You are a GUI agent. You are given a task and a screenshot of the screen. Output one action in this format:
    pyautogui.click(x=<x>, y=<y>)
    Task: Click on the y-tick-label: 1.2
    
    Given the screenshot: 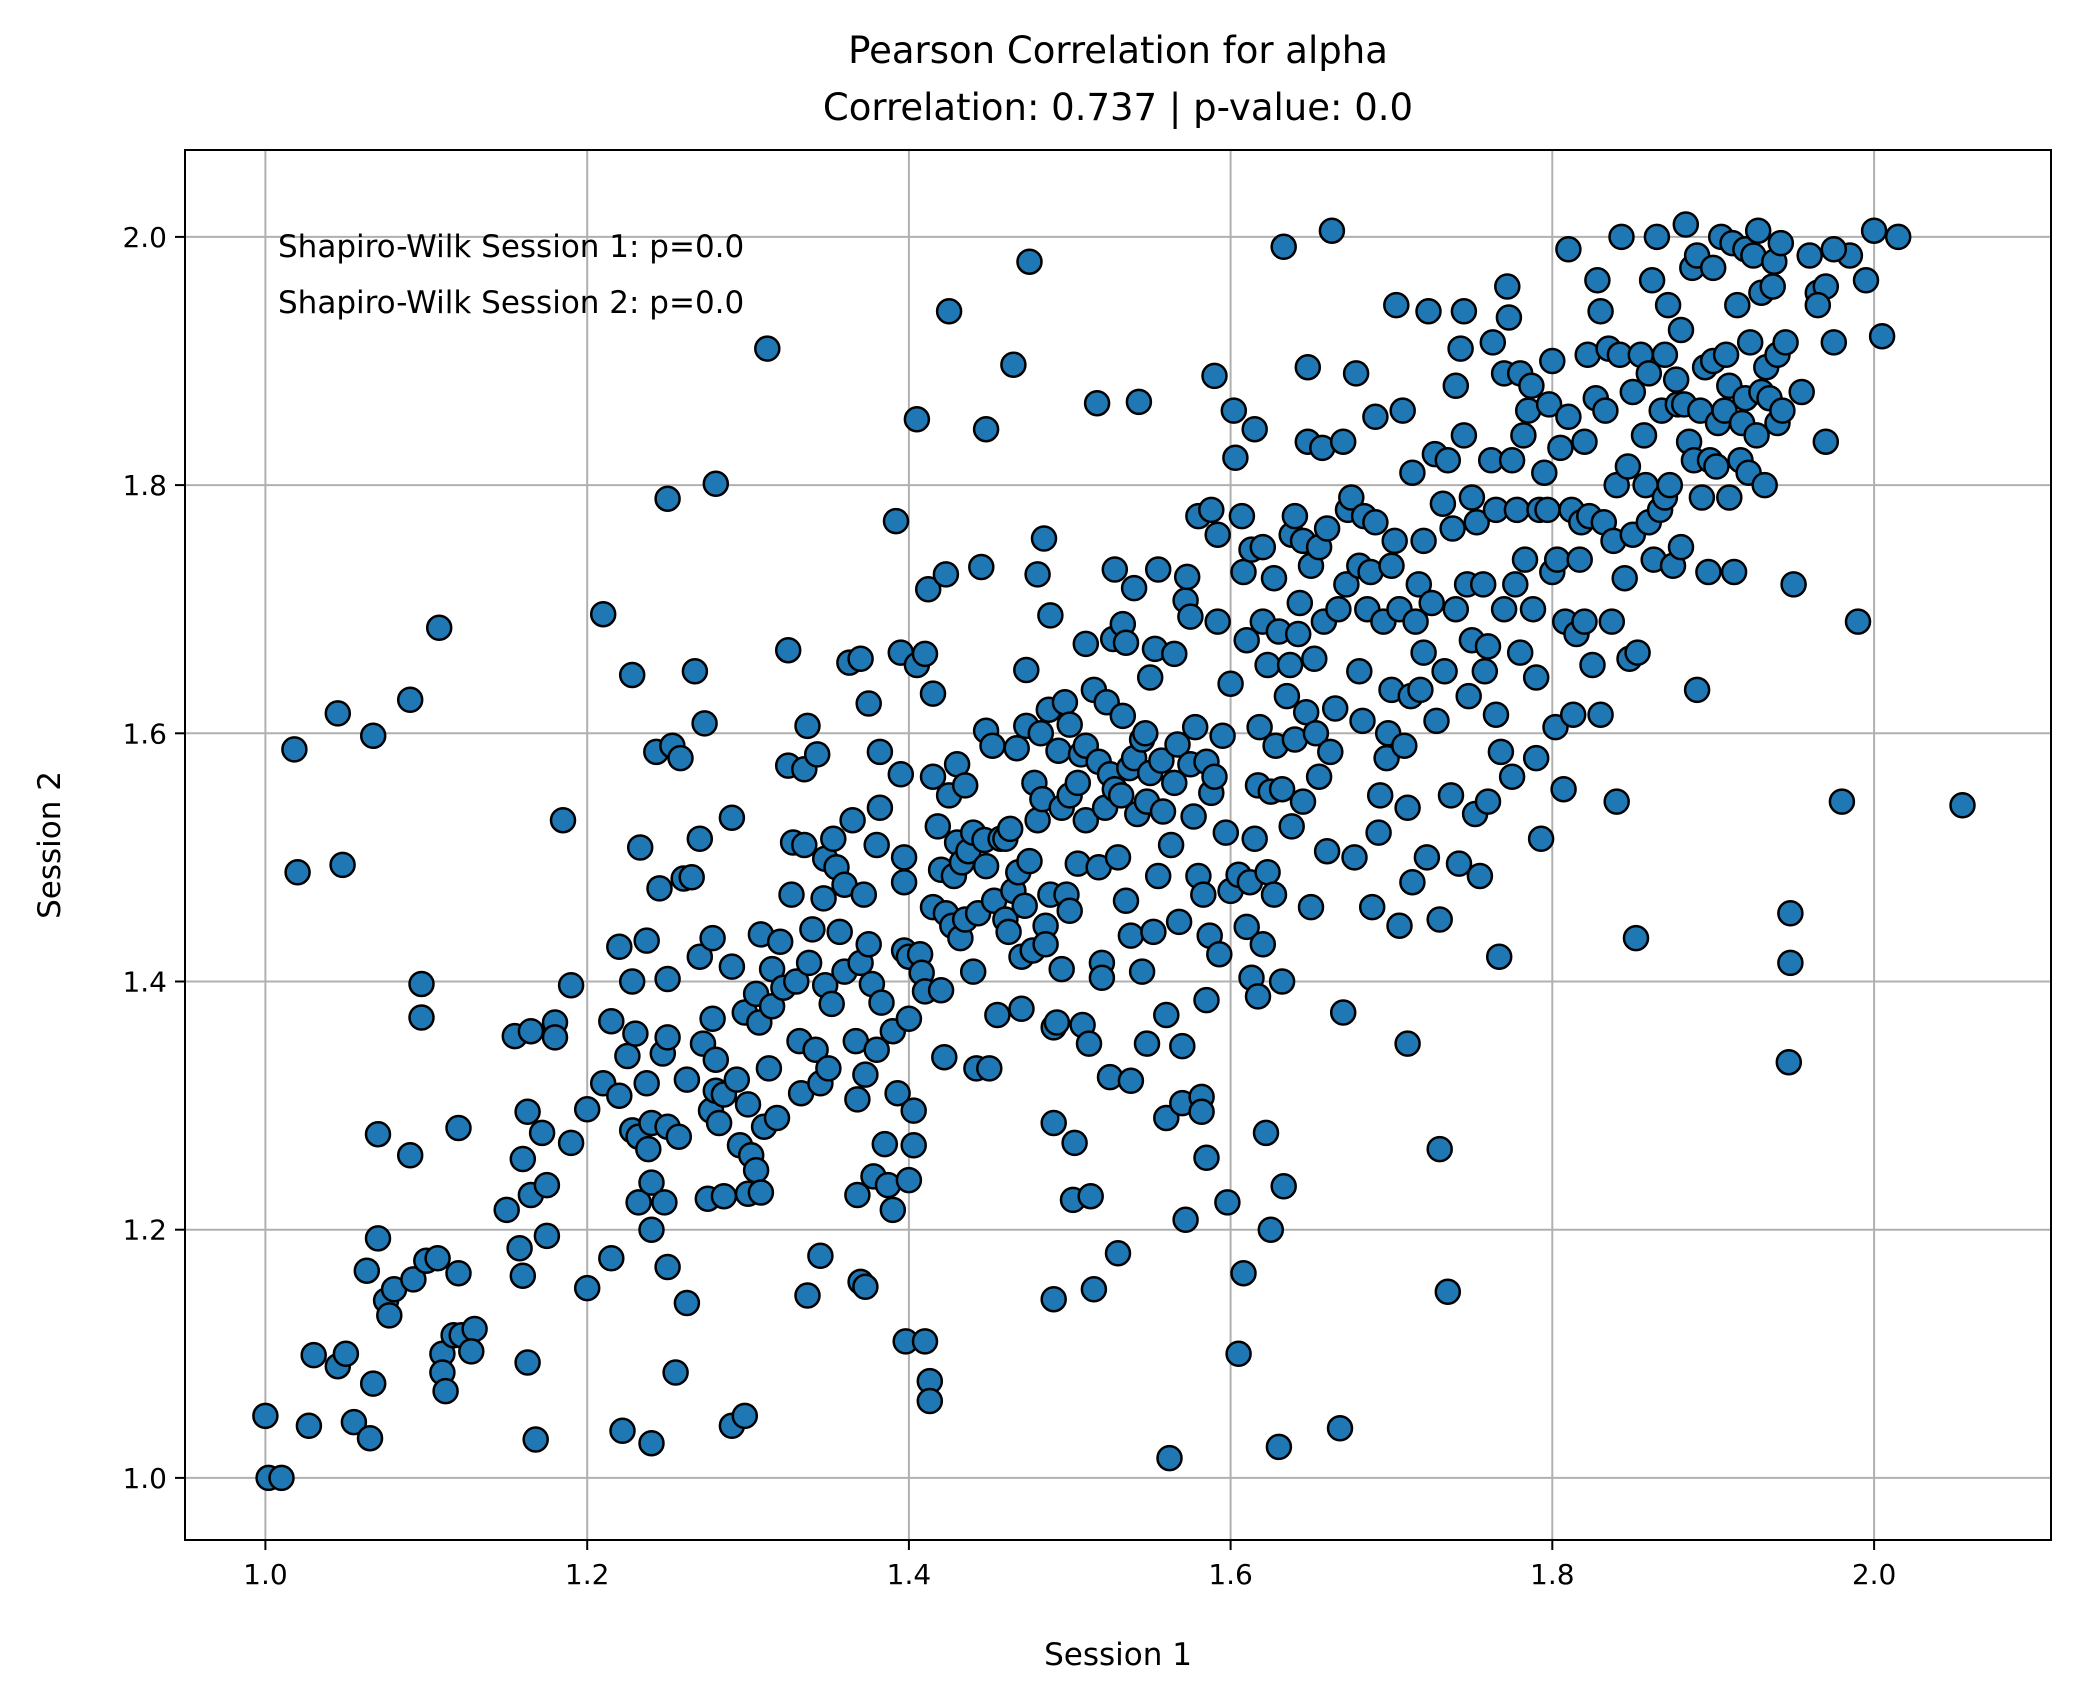 What is the action you would take?
    pyautogui.click(x=144, y=1230)
    